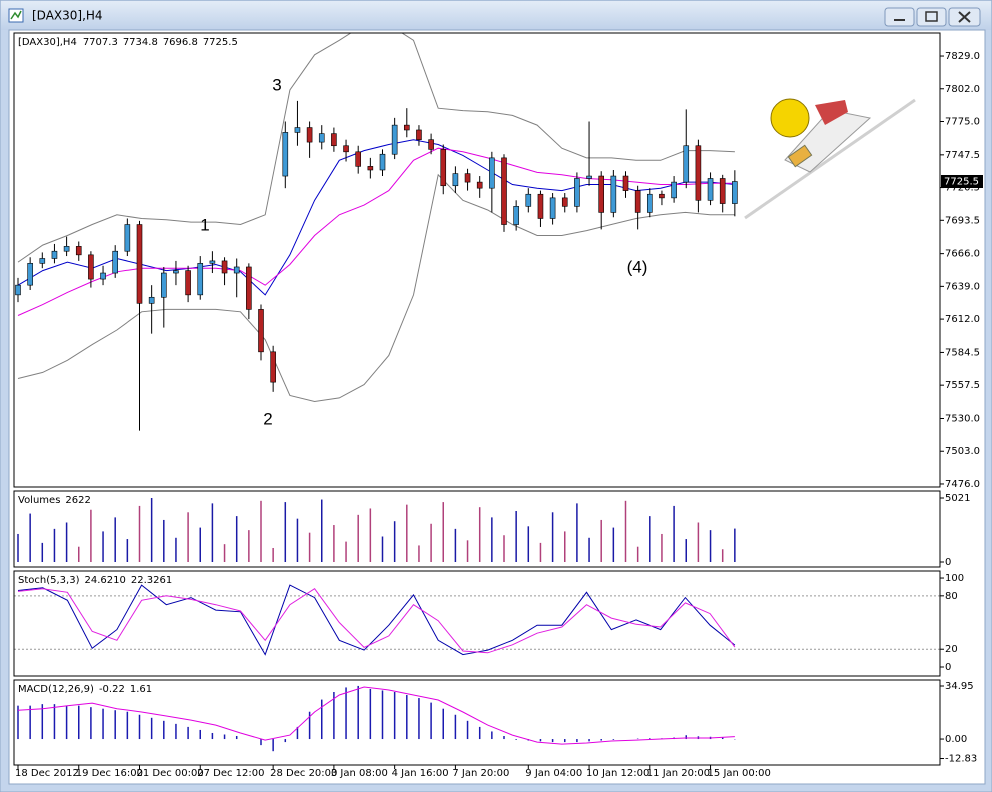 This screenshot has width=992, height=792. Describe the element at coordinates (962, 220) in the screenshot. I see `y-tick-label: 7693.5` at that location.